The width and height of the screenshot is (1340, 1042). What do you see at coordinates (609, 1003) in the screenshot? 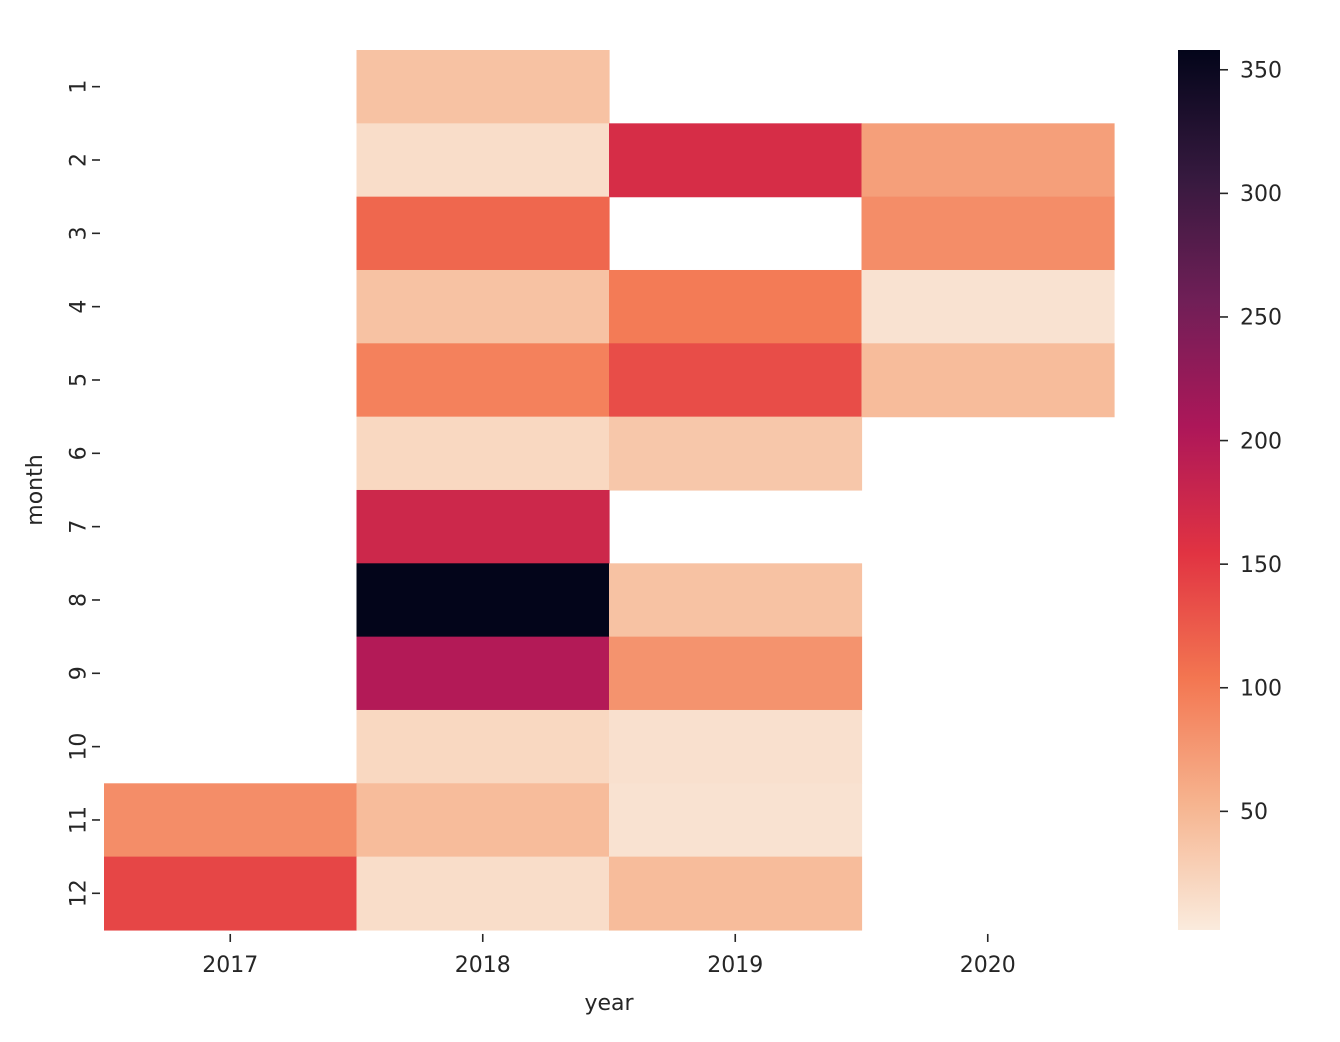
I see `x-axis-label: year` at bounding box center [609, 1003].